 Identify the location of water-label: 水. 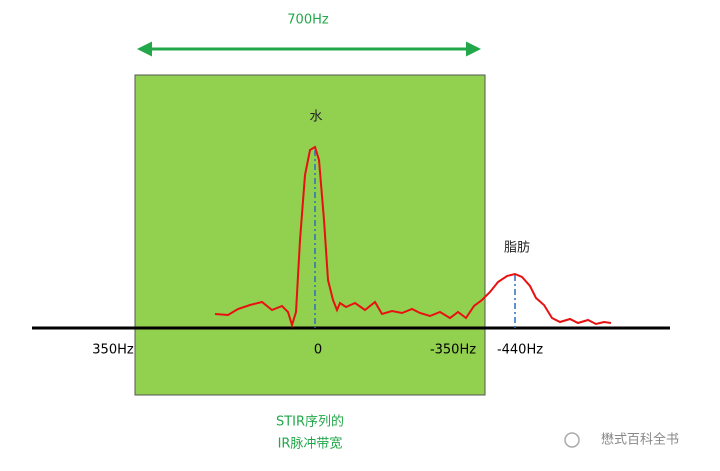
(315, 117).